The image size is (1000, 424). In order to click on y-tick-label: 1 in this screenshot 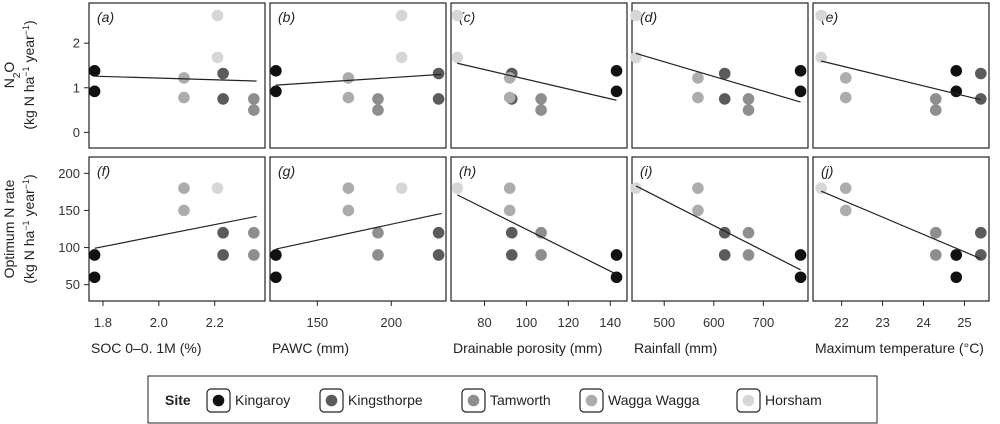, I will do `click(76, 87)`.